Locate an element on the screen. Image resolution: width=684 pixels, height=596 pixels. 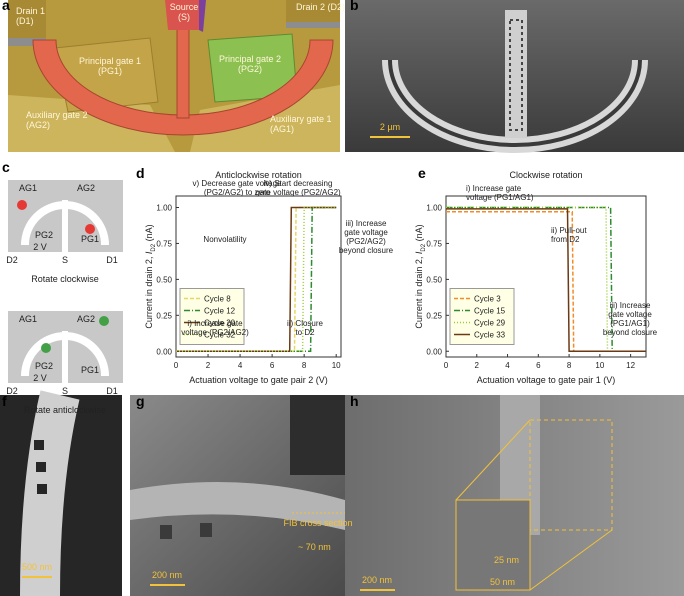
label-line: (PG1/AG1) is located at coordinates (630, 323).